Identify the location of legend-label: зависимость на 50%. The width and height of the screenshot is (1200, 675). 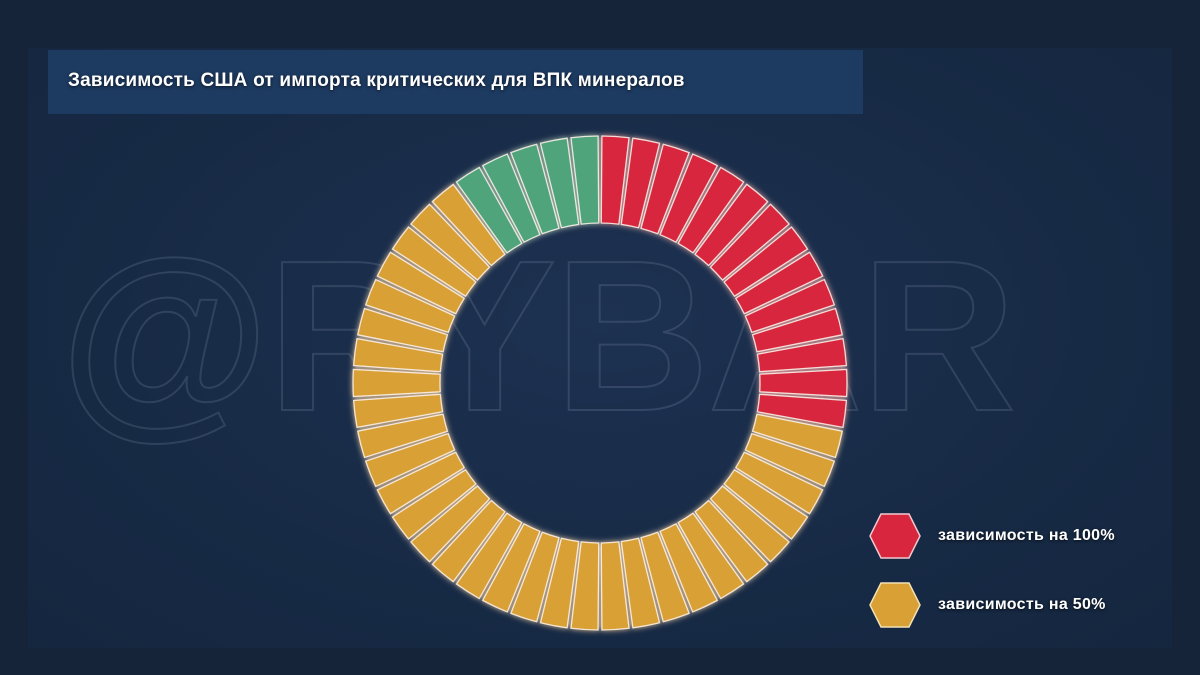
(1022, 604).